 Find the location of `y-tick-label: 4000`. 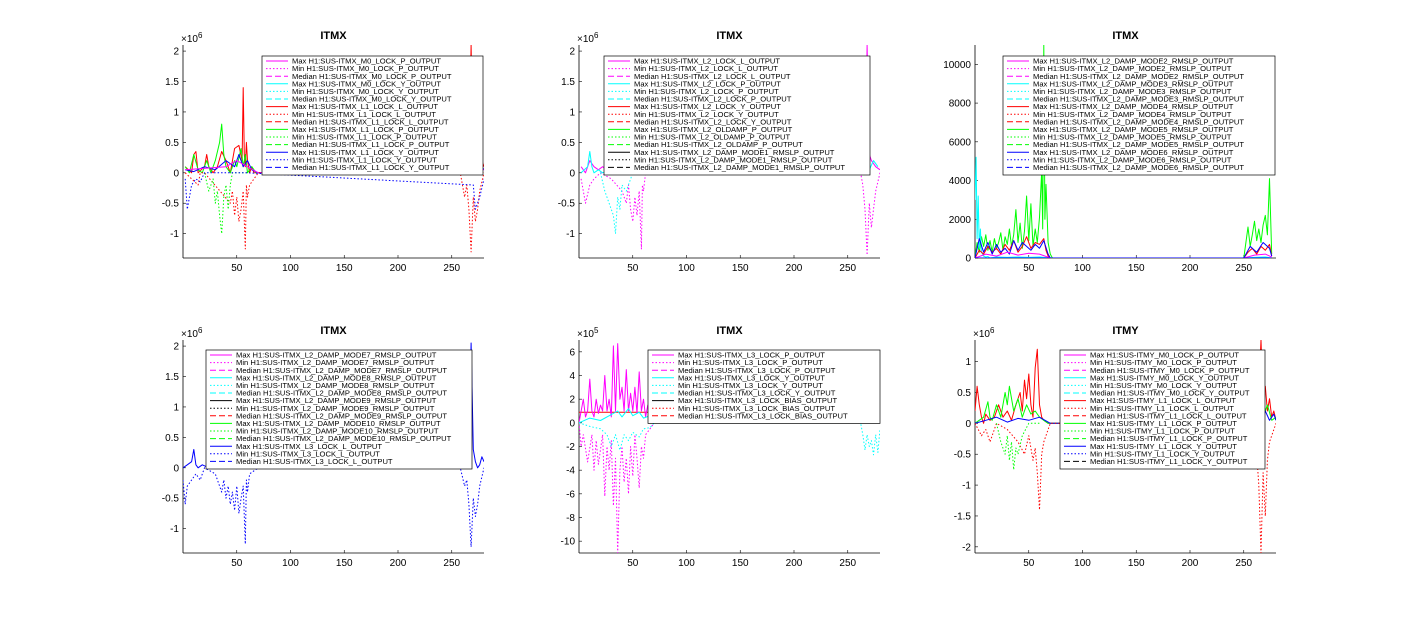

y-tick-label: 4000 is located at coordinates (960, 181).